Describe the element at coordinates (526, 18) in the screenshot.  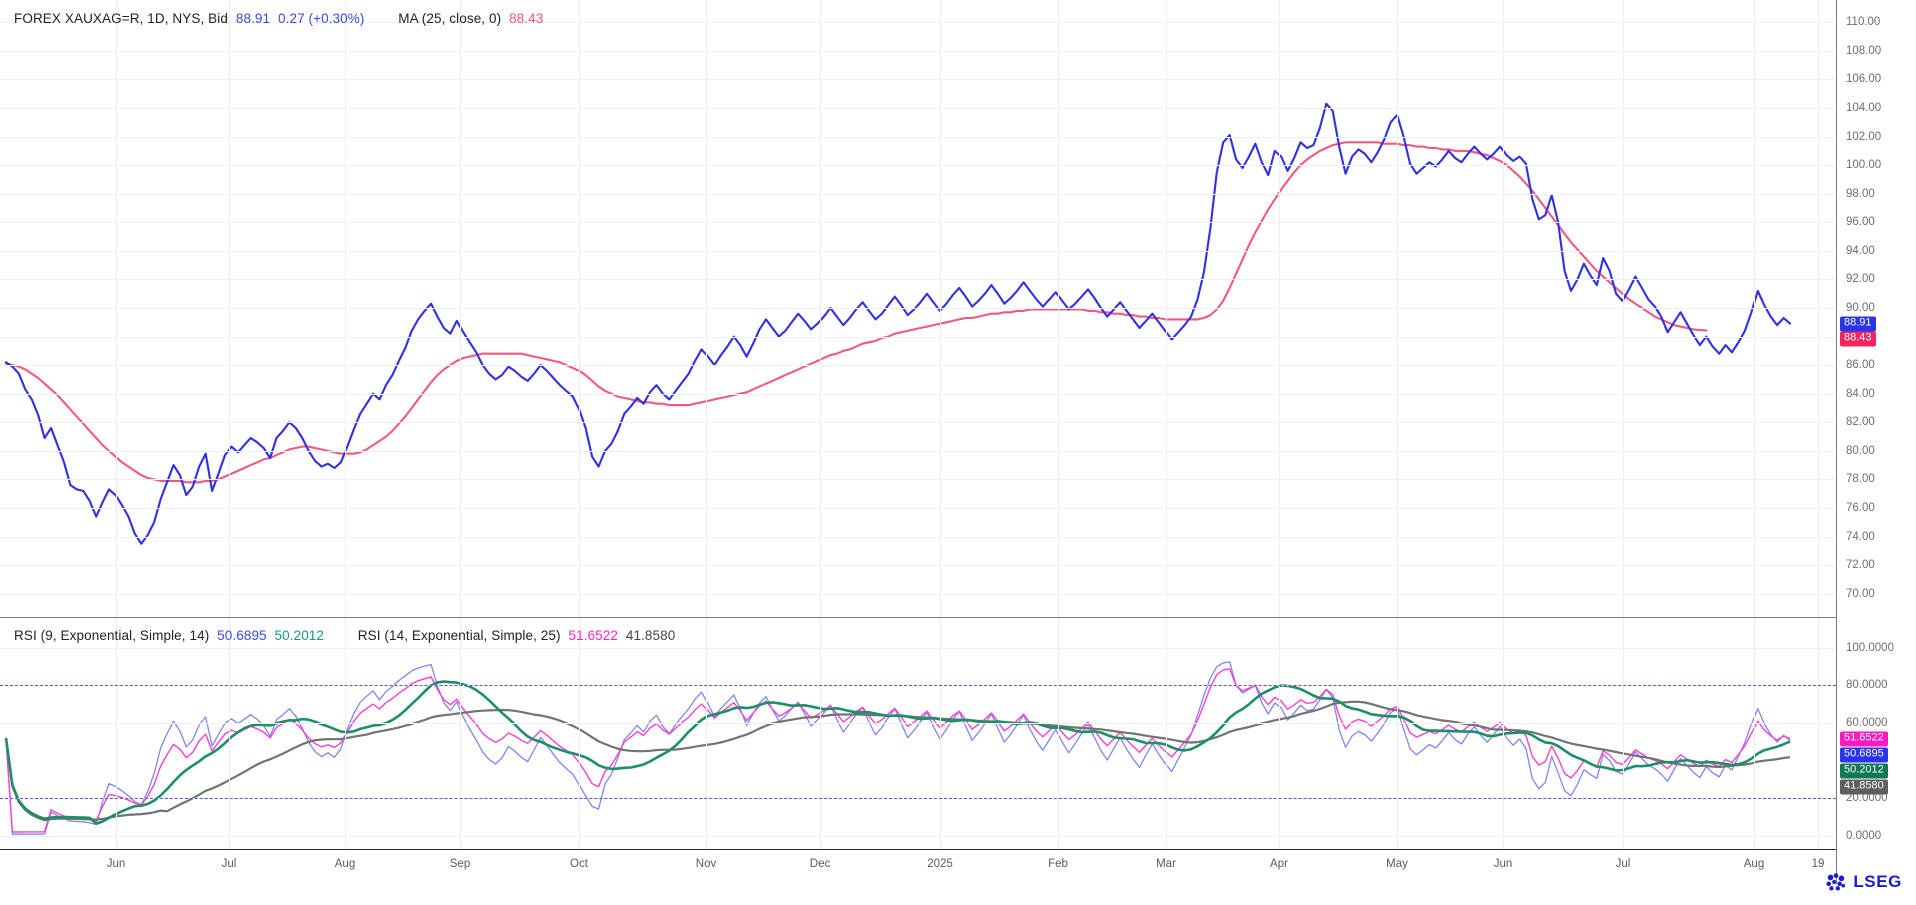
I see `ma-indicator-value: 88.43` at that location.